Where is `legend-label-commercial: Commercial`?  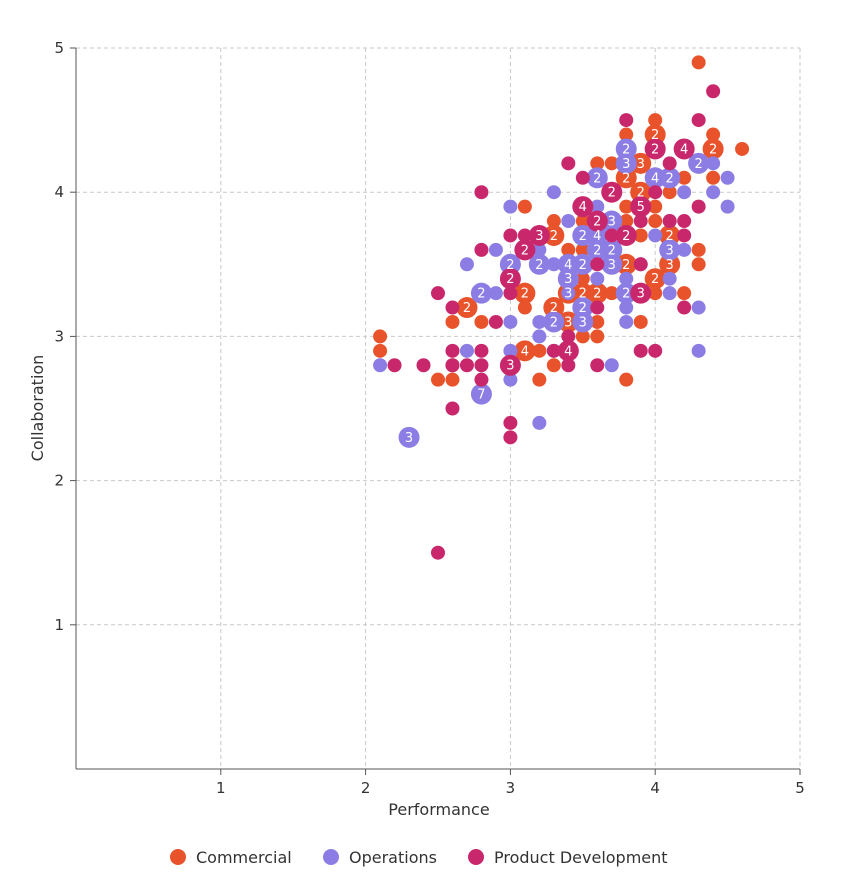
legend-label-commercial: Commercial is located at coordinates (244, 857).